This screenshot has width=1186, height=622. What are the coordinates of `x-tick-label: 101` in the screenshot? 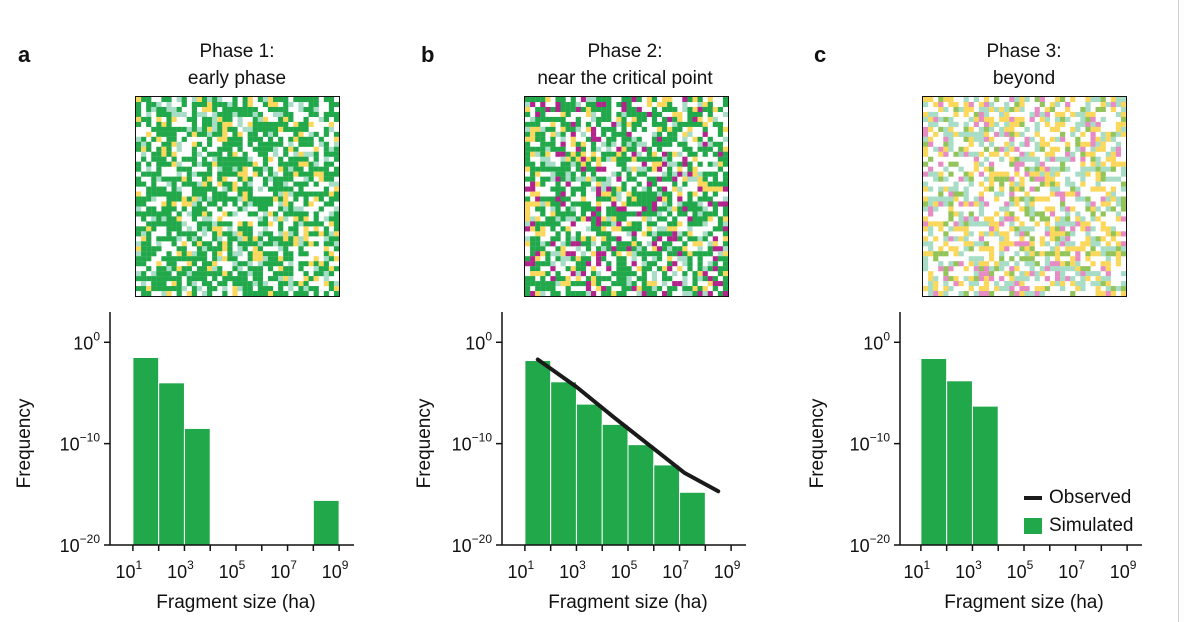 It's located at (521, 570).